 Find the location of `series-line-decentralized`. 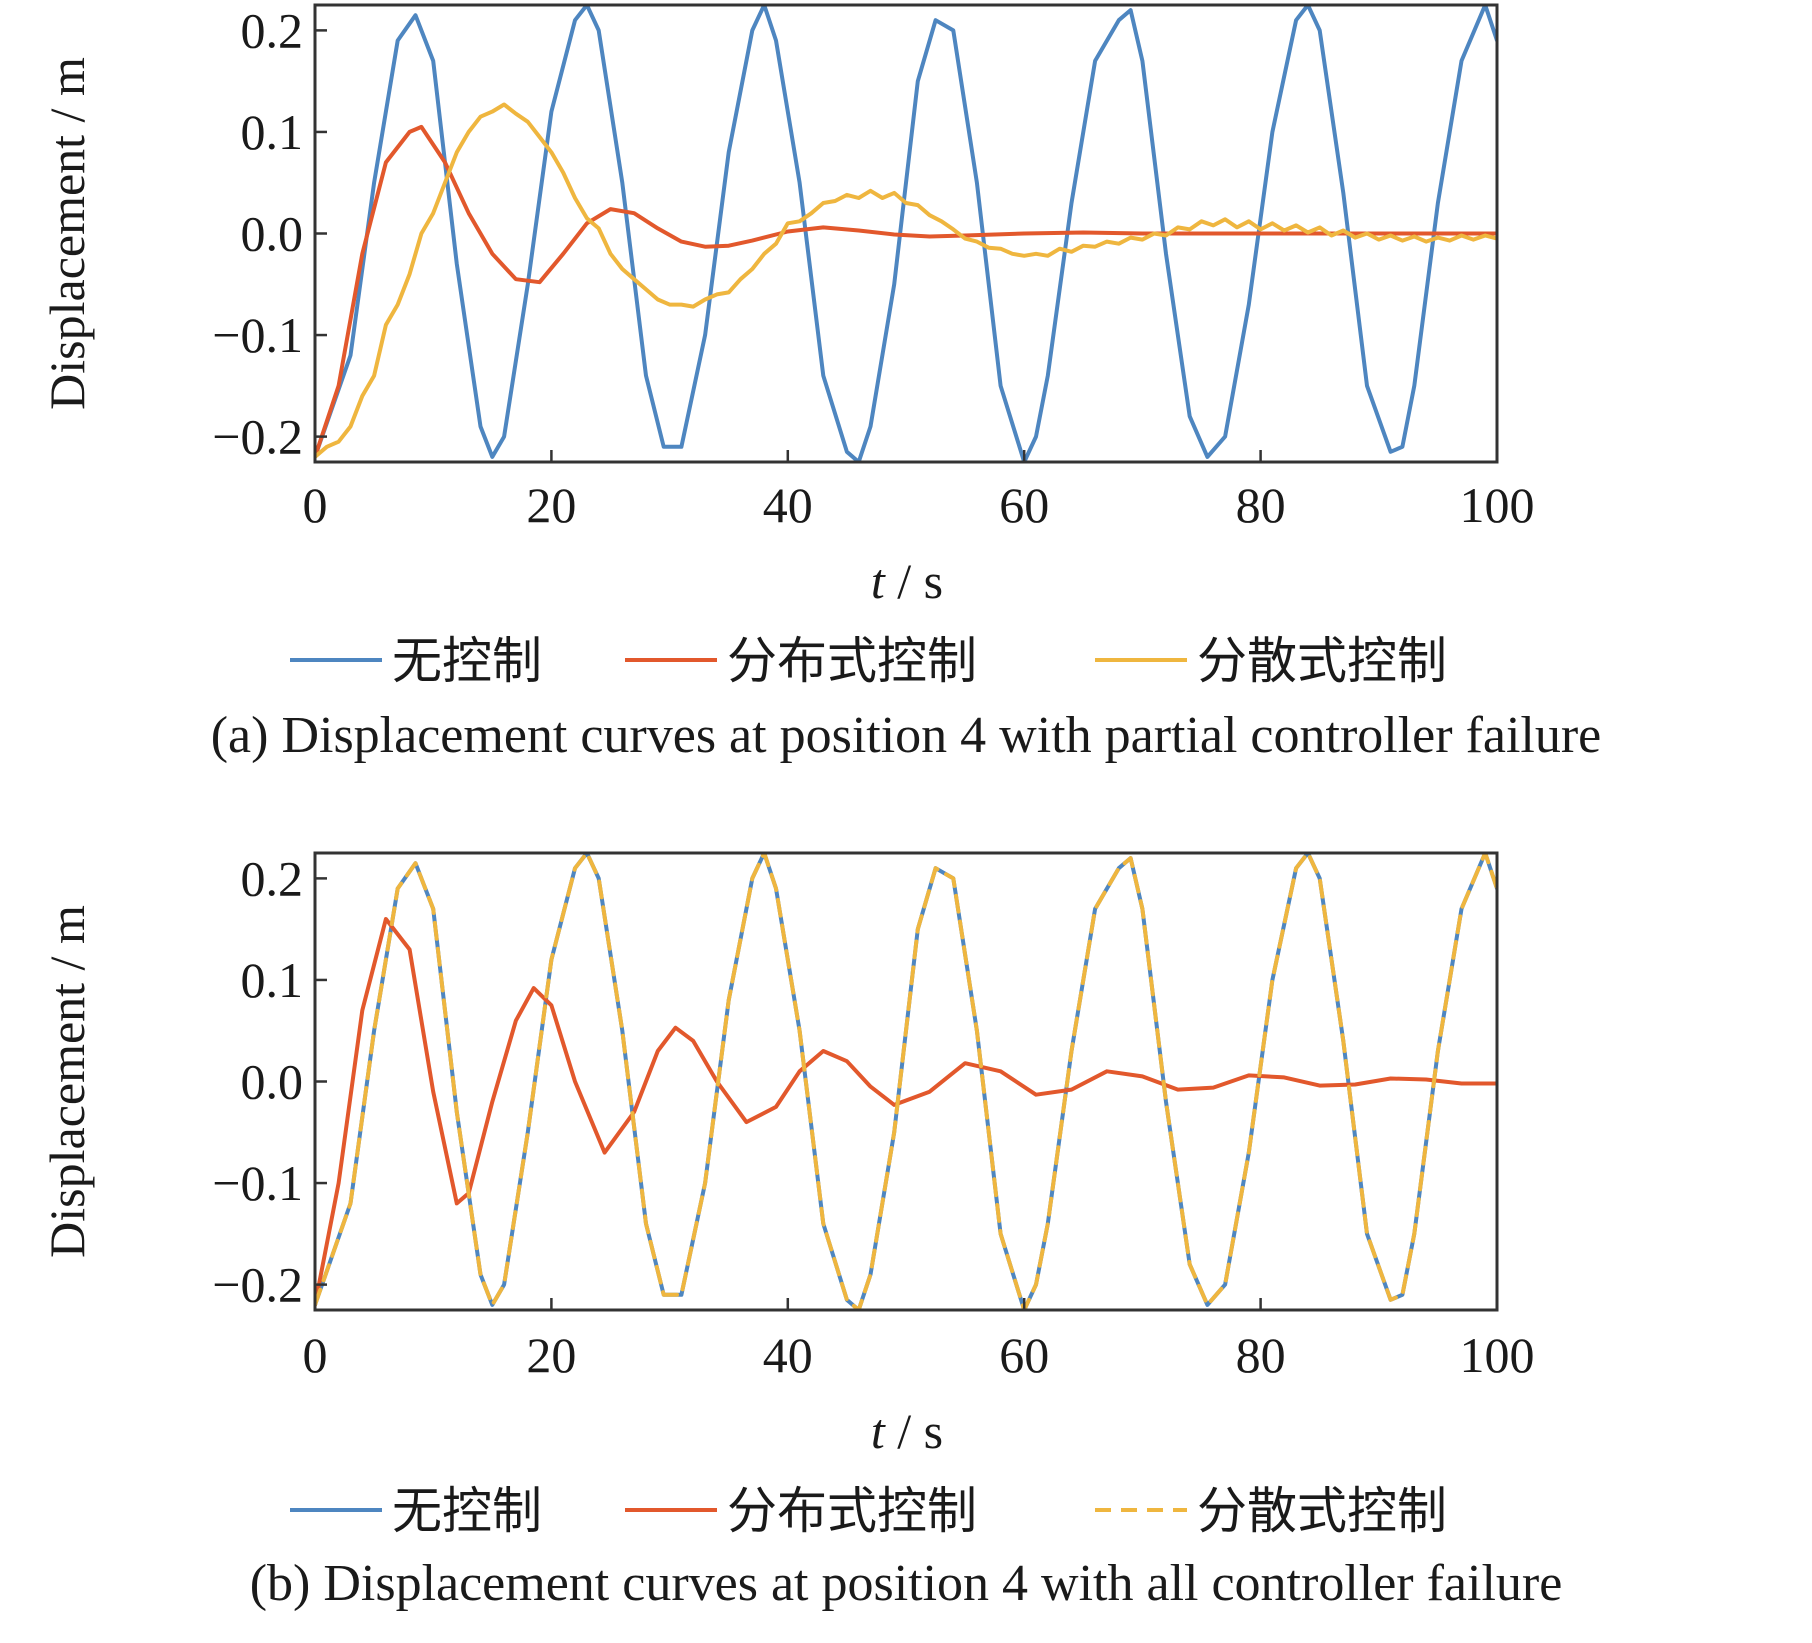

series-line-decentralized is located at coordinates (906, 280).